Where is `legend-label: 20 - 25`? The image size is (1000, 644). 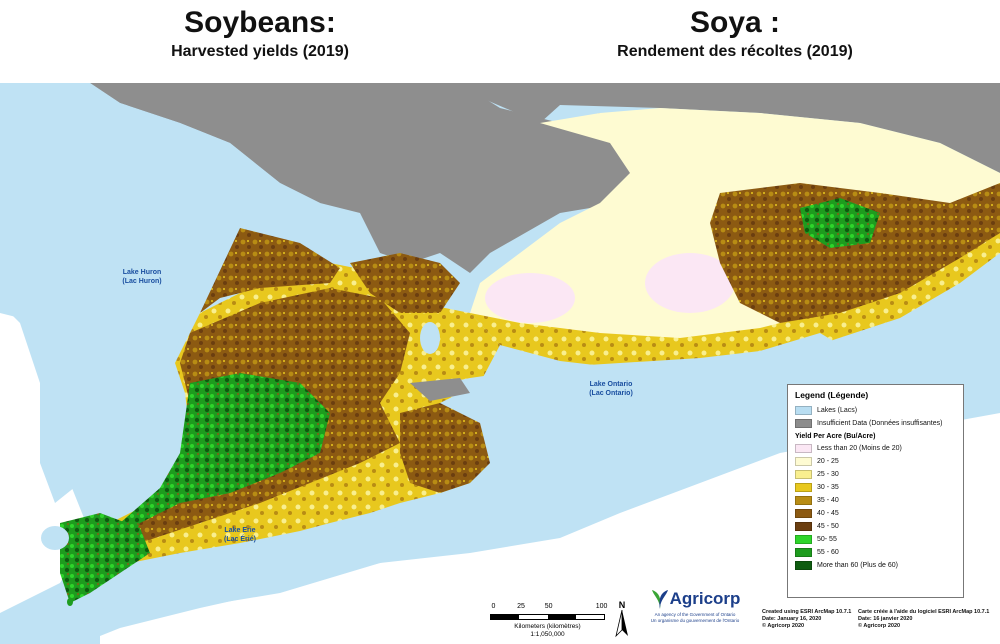 legend-label: 20 - 25 is located at coordinates (828, 461).